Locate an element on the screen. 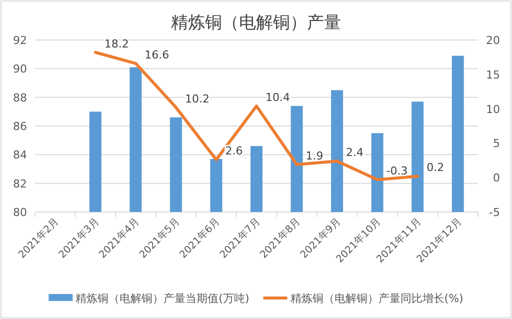  y2-tick-label: 10 is located at coordinates (493, 109).